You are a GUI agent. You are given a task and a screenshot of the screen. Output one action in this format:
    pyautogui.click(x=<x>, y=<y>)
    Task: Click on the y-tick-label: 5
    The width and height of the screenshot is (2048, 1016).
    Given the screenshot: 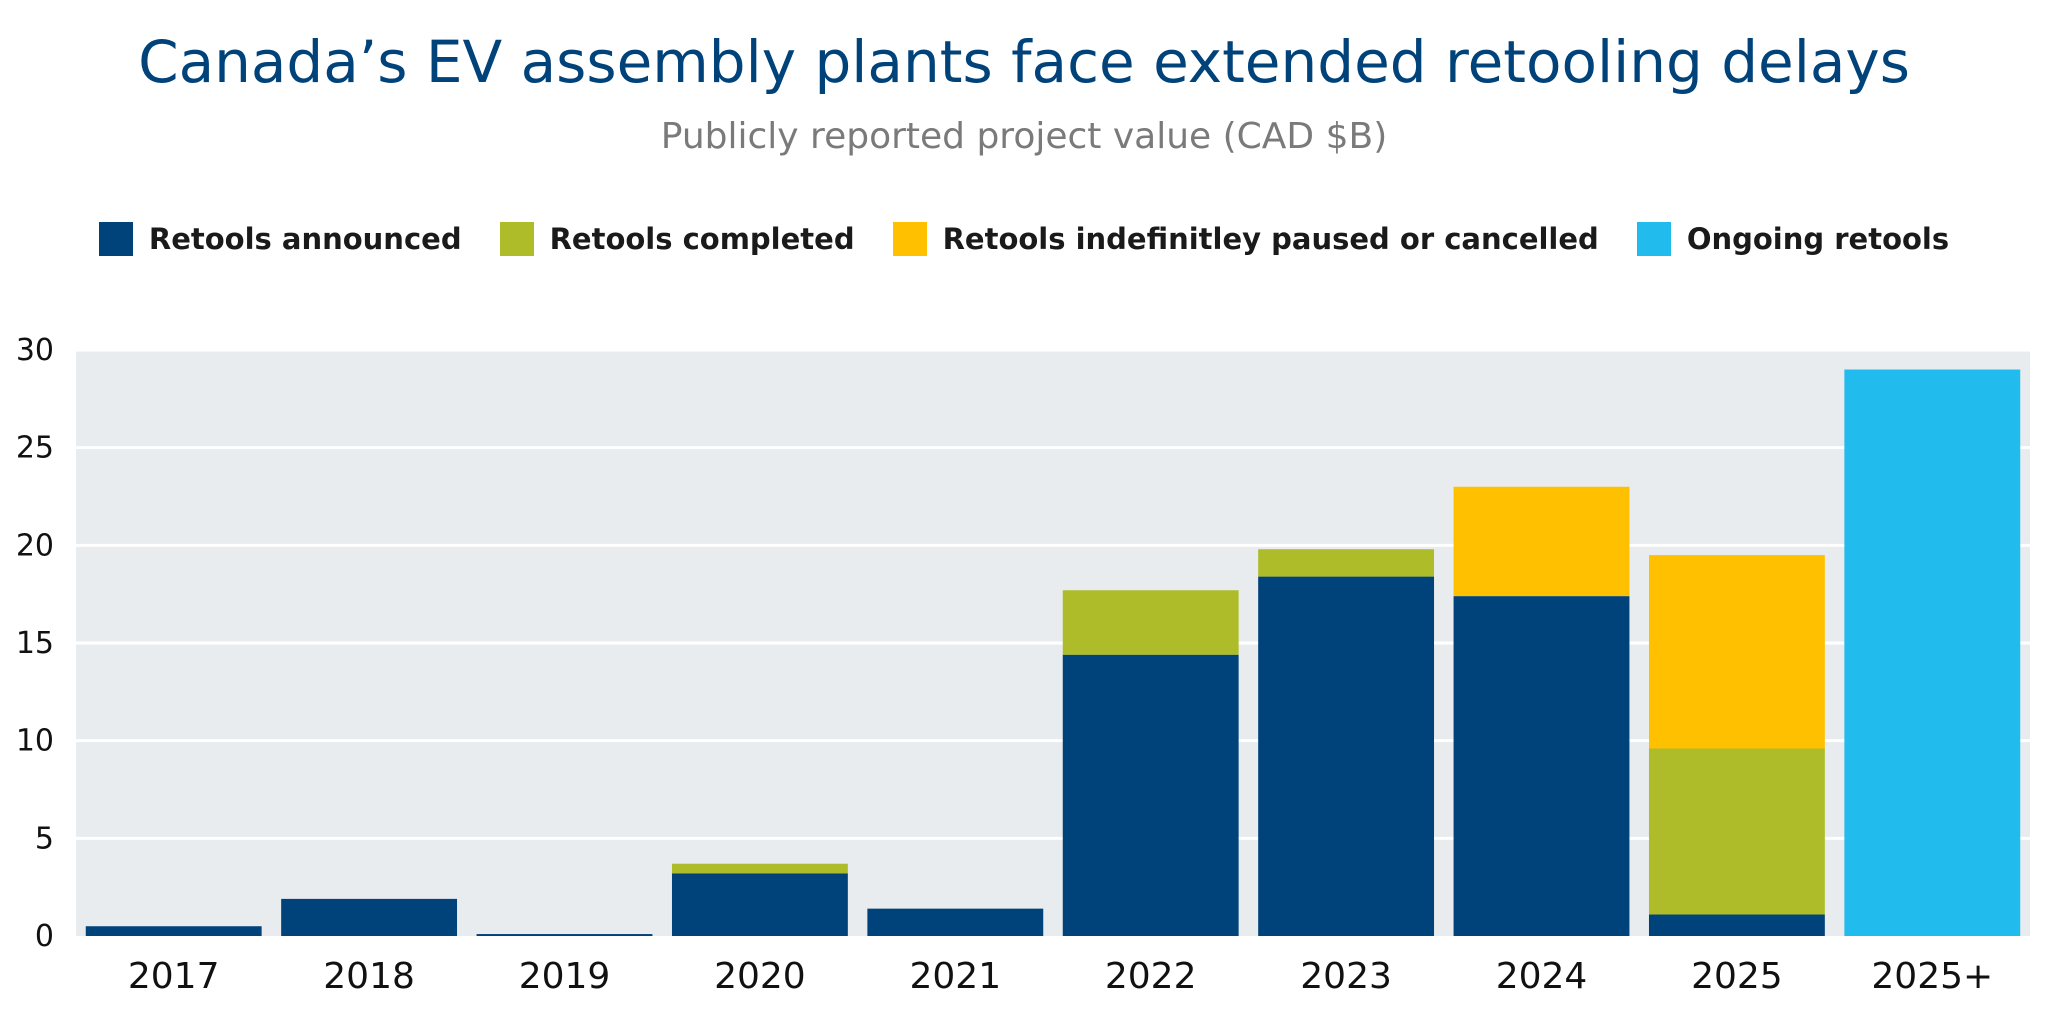 What is the action you would take?
    pyautogui.click(x=44, y=838)
    